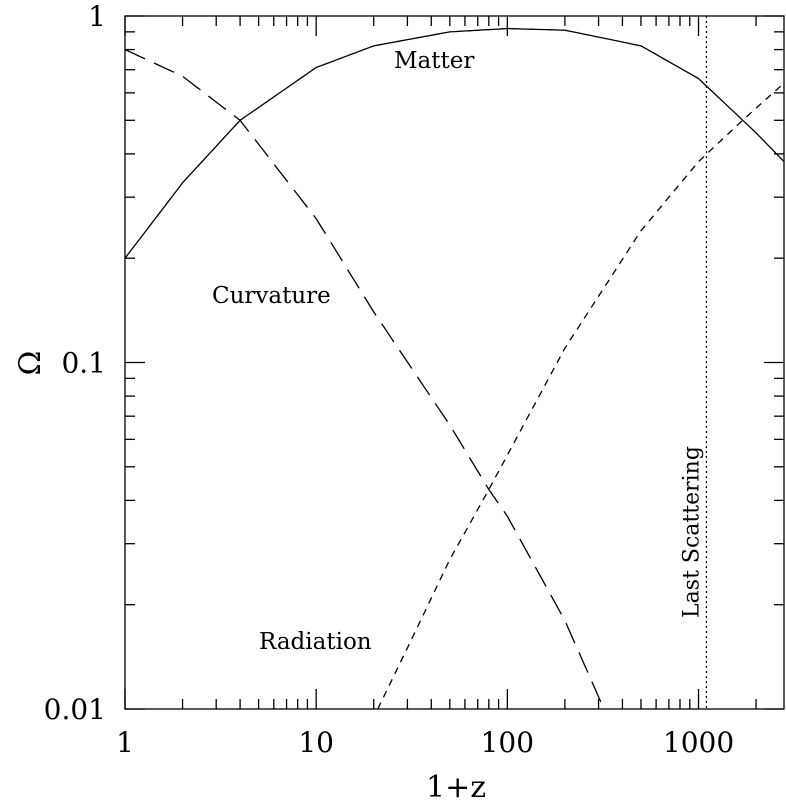 This screenshot has width=786, height=805. Describe the element at coordinates (693, 362) in the screenshot. I see `last-scattering-group: Last Scattering` at that location.